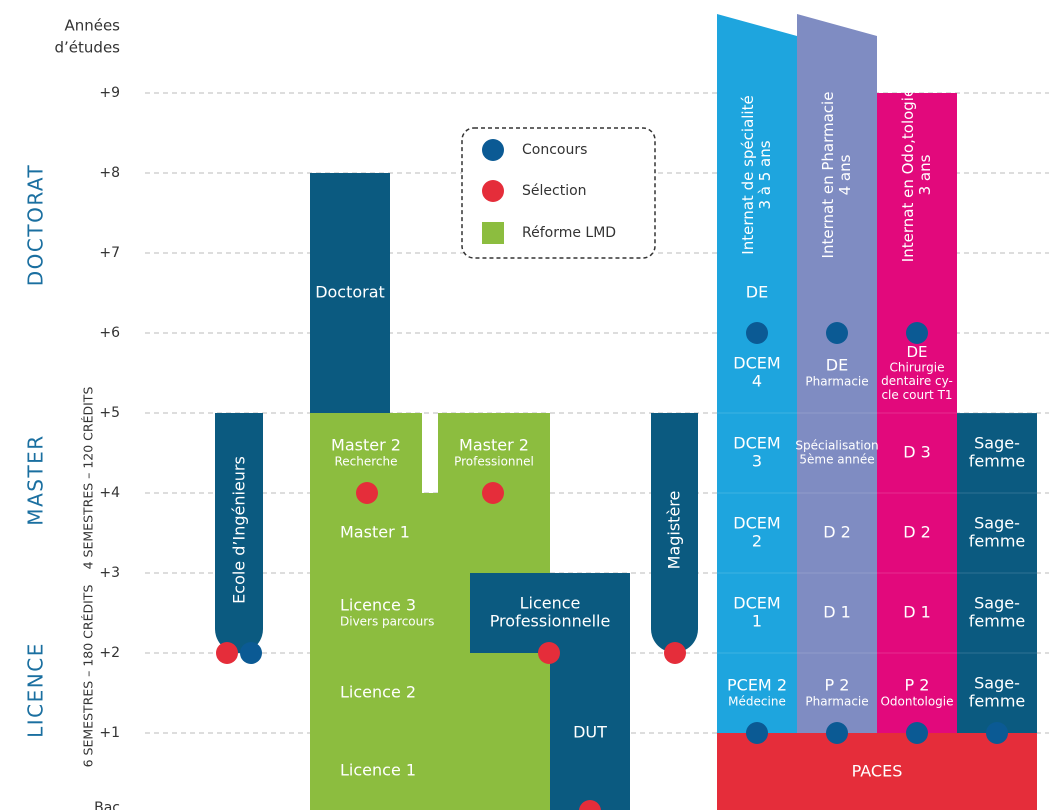 This screenshot has height=810, width=1049. I want to click on block-text: D 1, so click(917, 612).